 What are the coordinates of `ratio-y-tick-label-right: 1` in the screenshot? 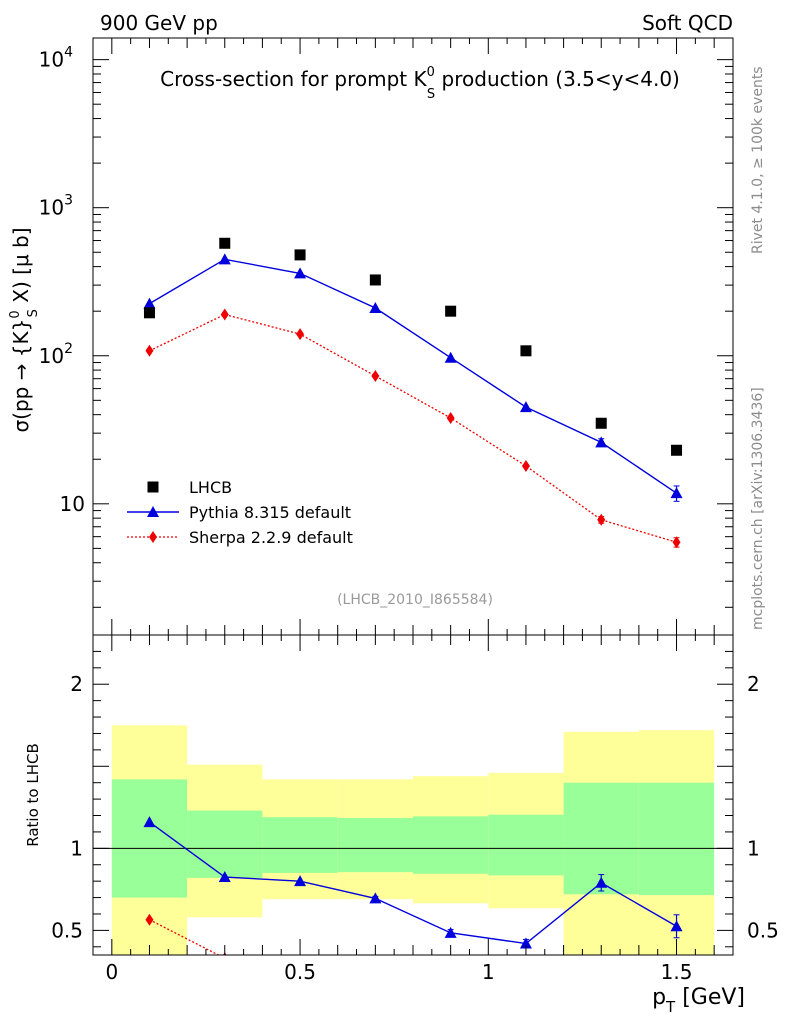 It's located at (753, 848).